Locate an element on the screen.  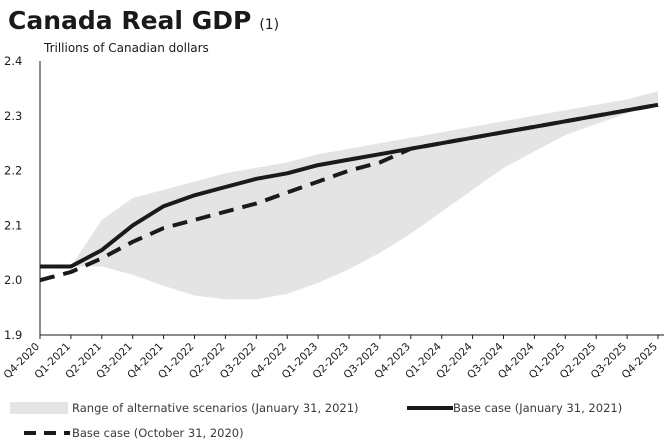
legend-label-base-jan: Base case (January 31, 2021) is located at coordinates (537, 408).